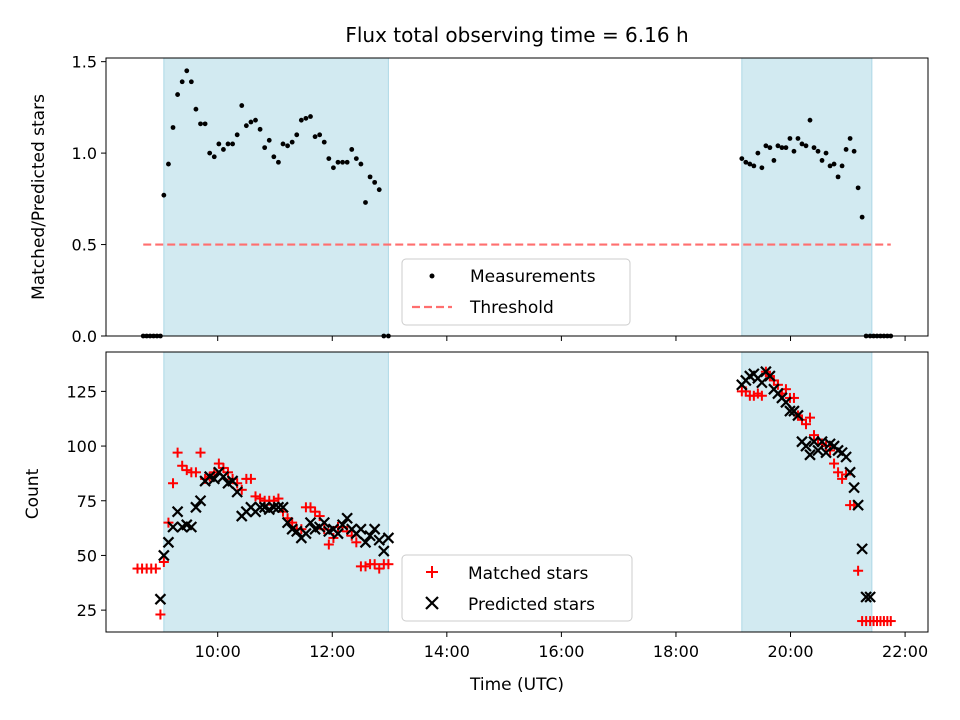  Describe the element at coordinates (905, 651) in the screenshot. I see `bot-xtick-label: 22:00` at that location.